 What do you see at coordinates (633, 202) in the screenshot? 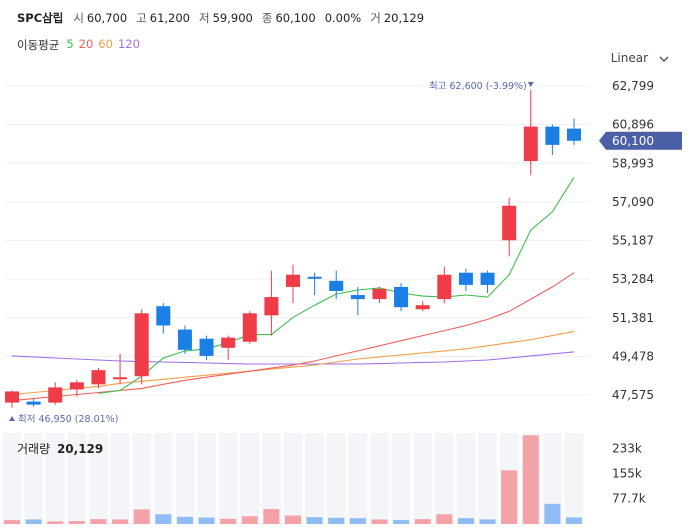
I see `y-tick-label: 57,090` at bounding box center [633, 202].